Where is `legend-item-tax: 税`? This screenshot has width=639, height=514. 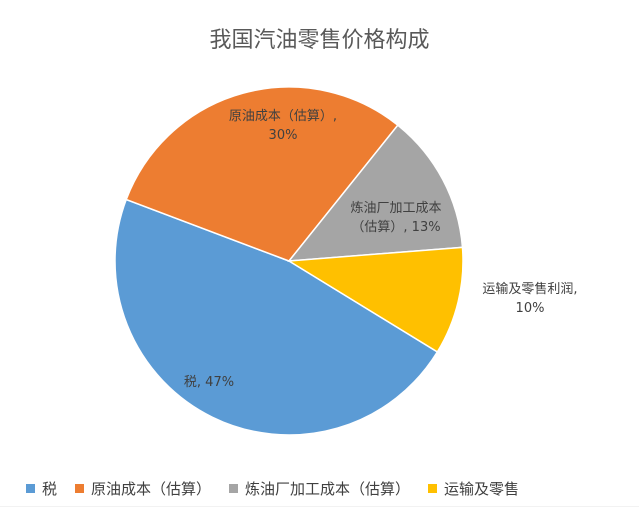 legend-item-tax: 税 is located at coordinates (41, 488).